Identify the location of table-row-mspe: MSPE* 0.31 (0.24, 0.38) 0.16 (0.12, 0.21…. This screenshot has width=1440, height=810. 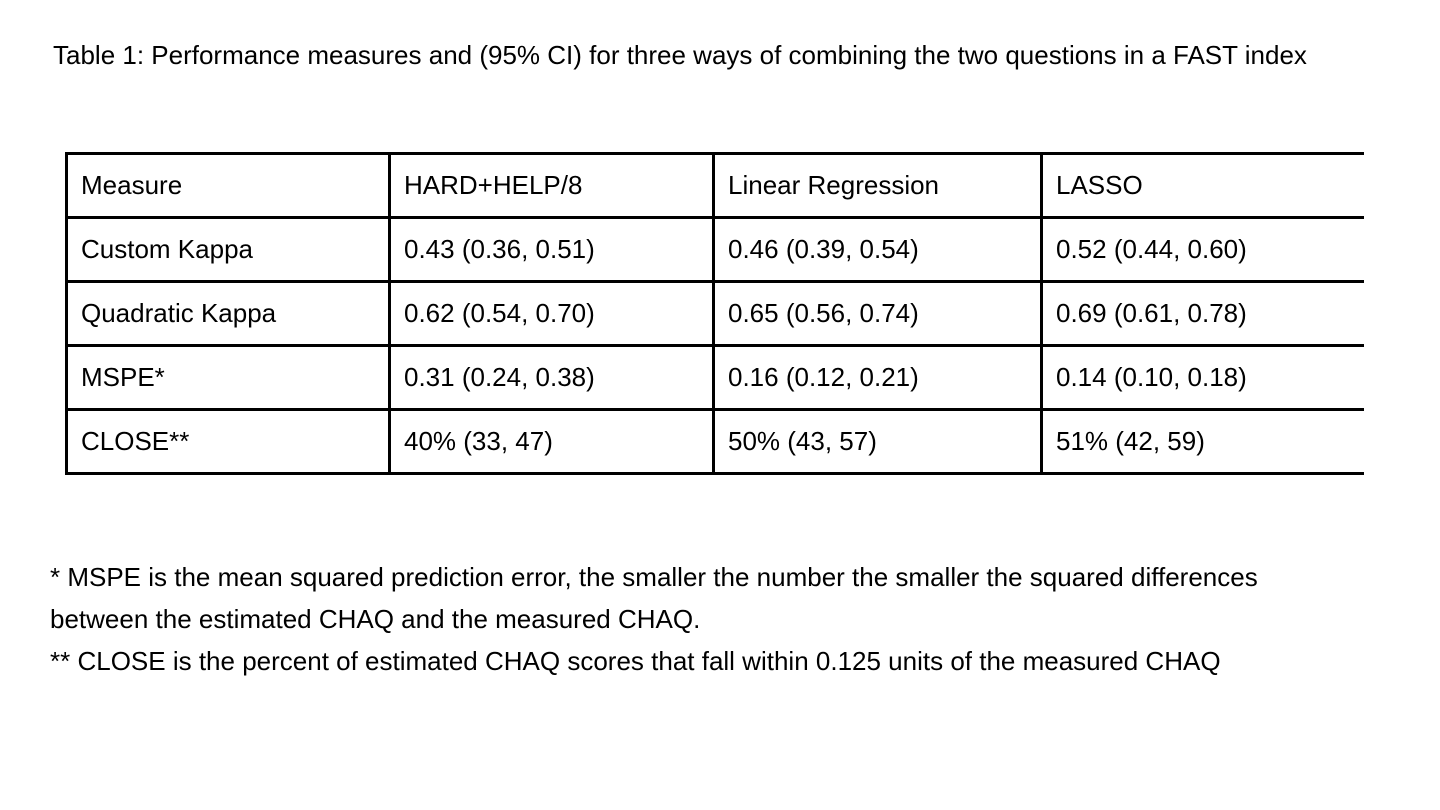
(714, 377).